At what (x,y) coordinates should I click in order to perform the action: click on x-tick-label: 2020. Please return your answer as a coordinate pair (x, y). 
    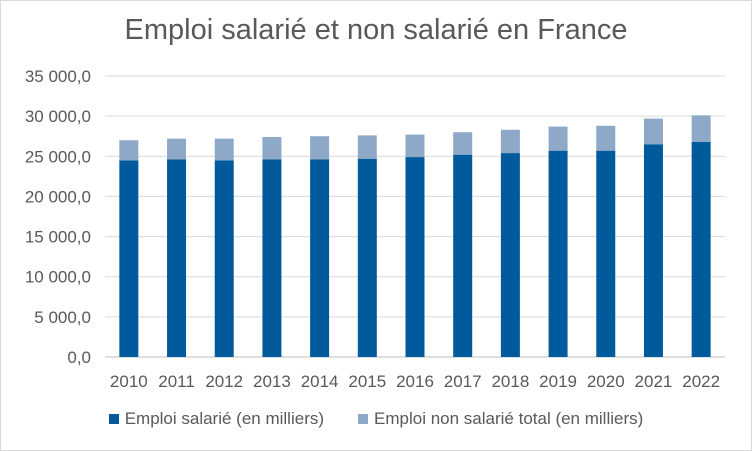
    Looking at the image, I should click on (606, 381).